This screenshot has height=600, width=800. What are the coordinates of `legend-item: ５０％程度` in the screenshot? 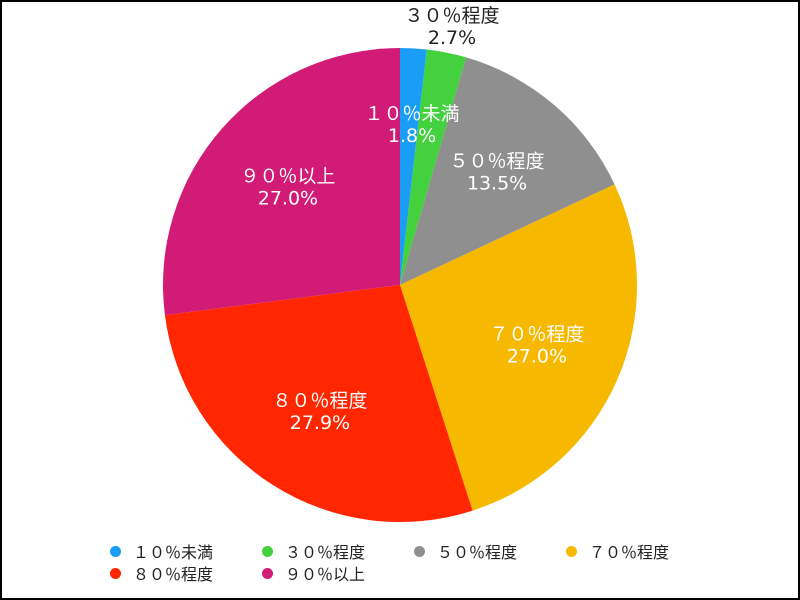 It's located at (490, 551).